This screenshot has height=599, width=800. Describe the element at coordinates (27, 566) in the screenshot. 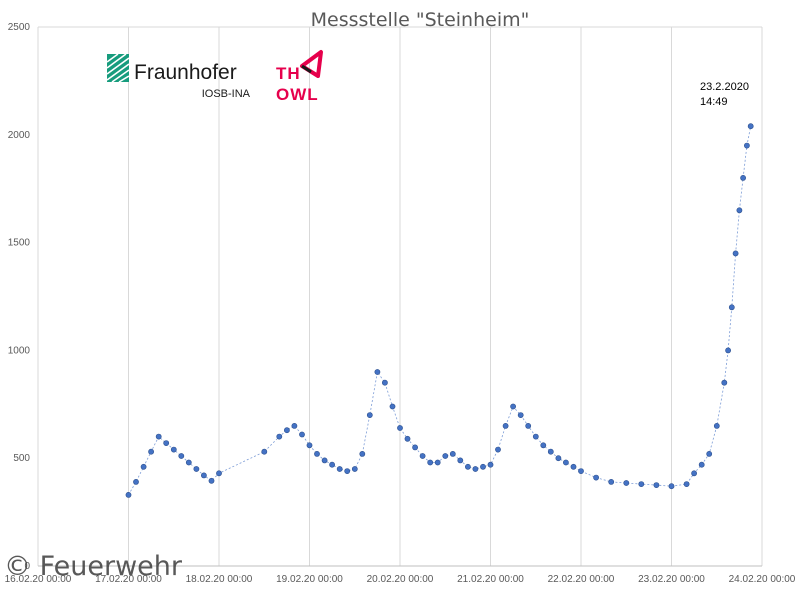

I see `y-tick-label: 0` at that location.